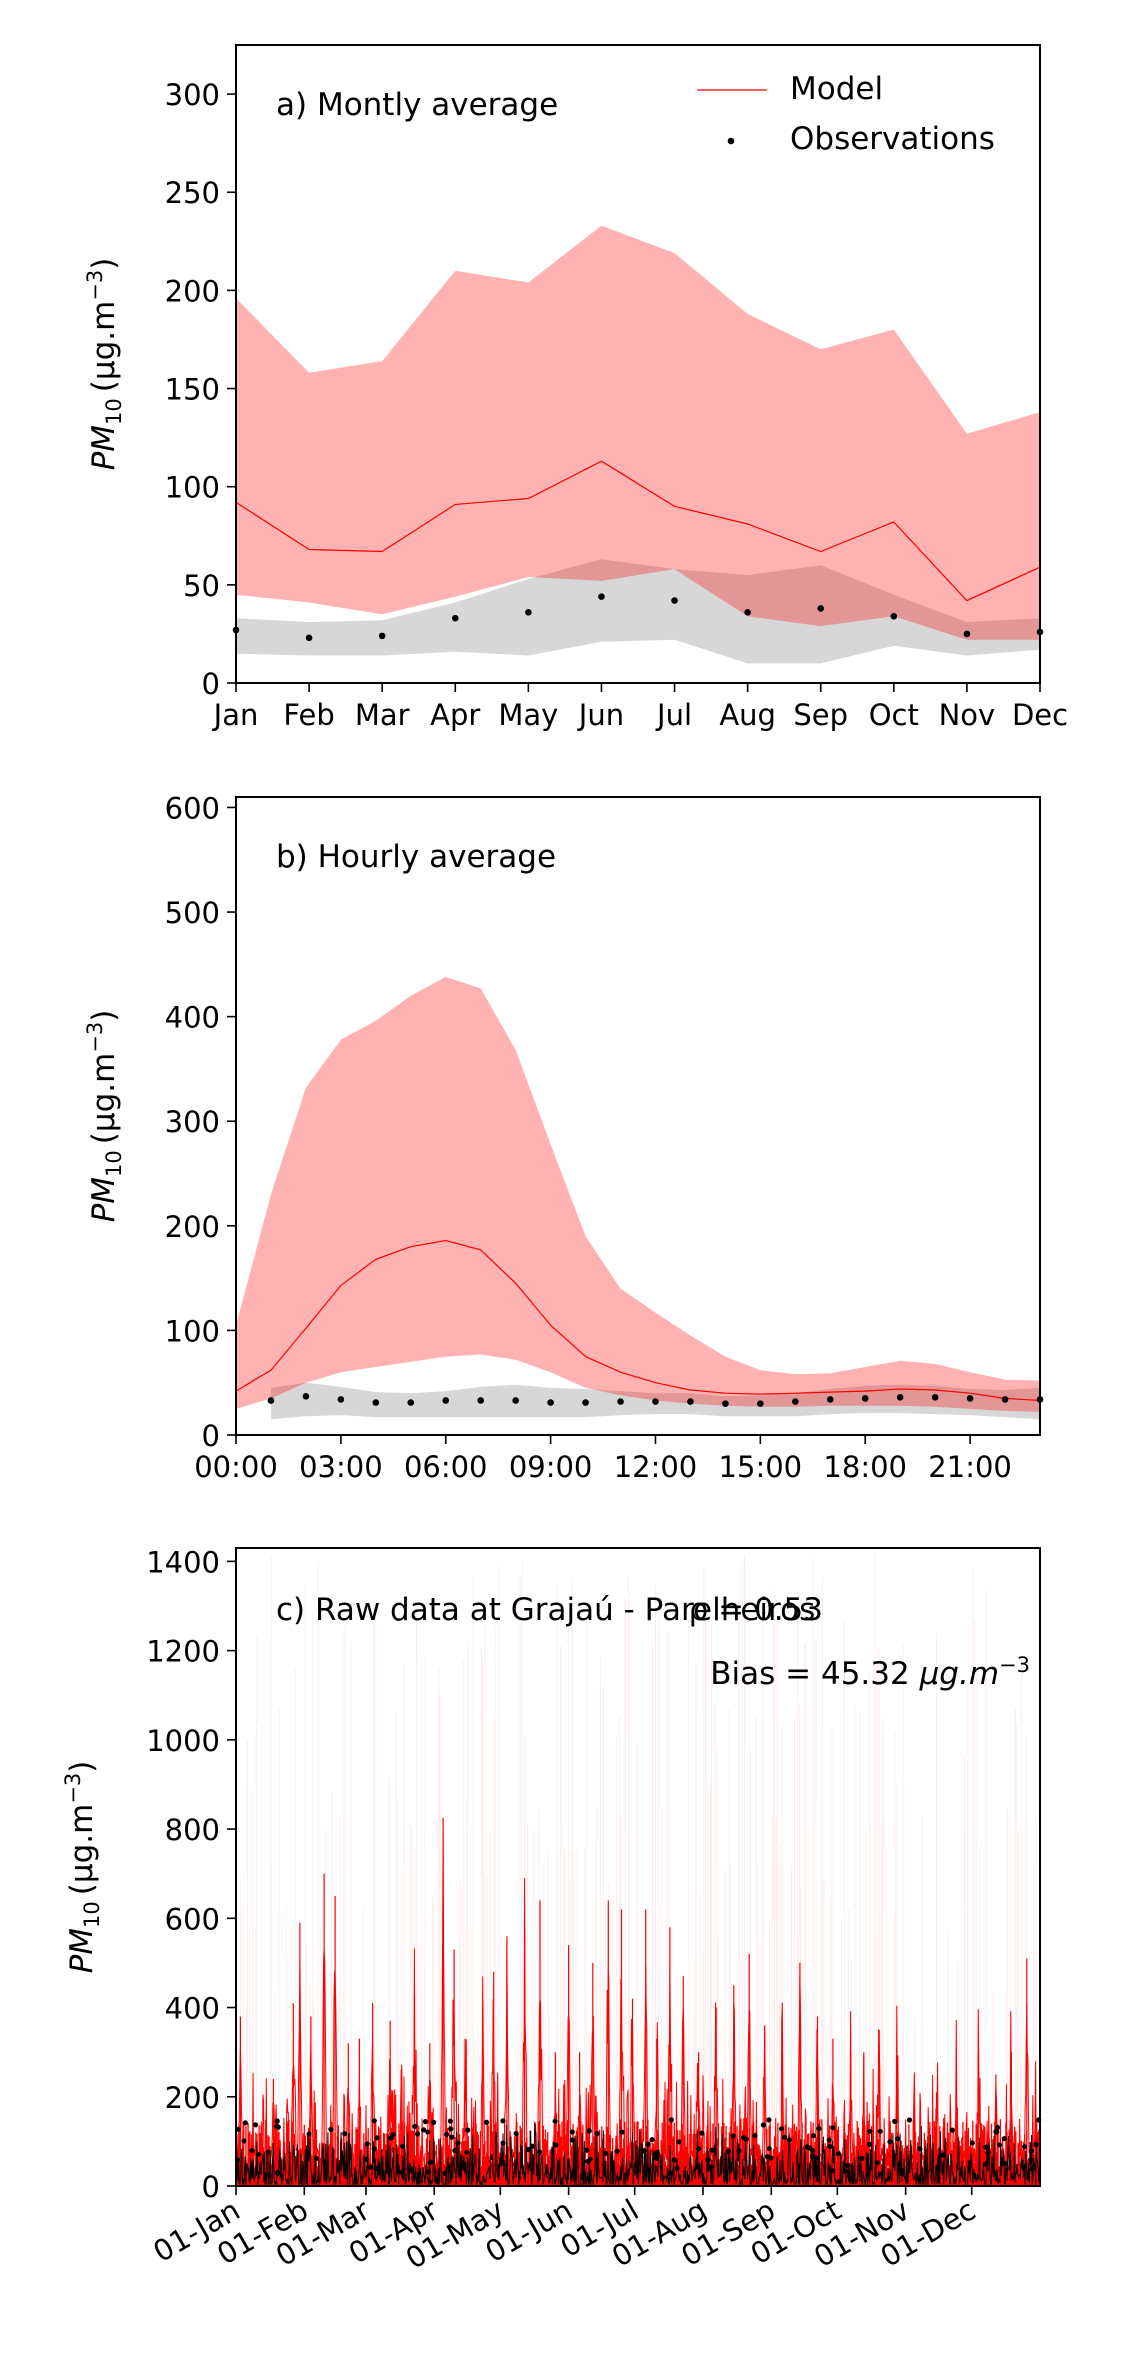 The height and width of the screenshot is (2362, 1122). Describe the element at coordinates (183, 1652) in the screenshot. I see `y-tick-label: 1200` at that location.